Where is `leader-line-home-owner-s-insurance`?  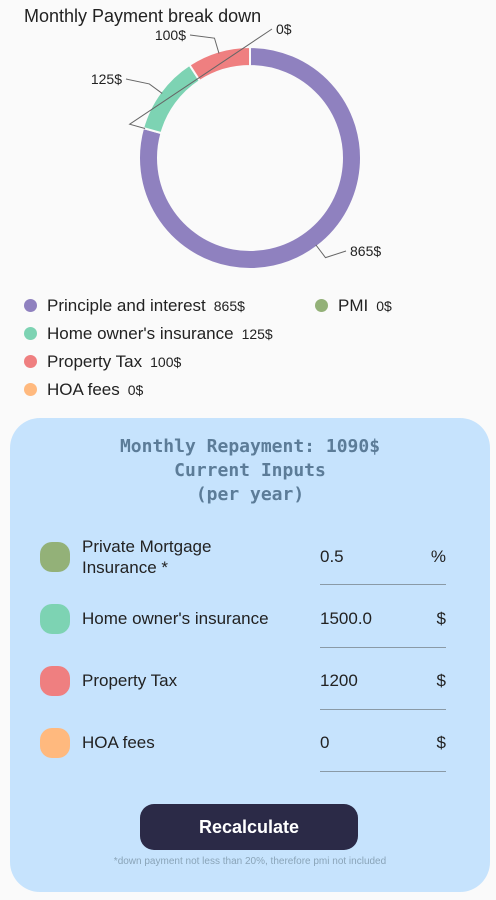 leader-line-home-owner-s-insurance is located at coordinates (144, 86).